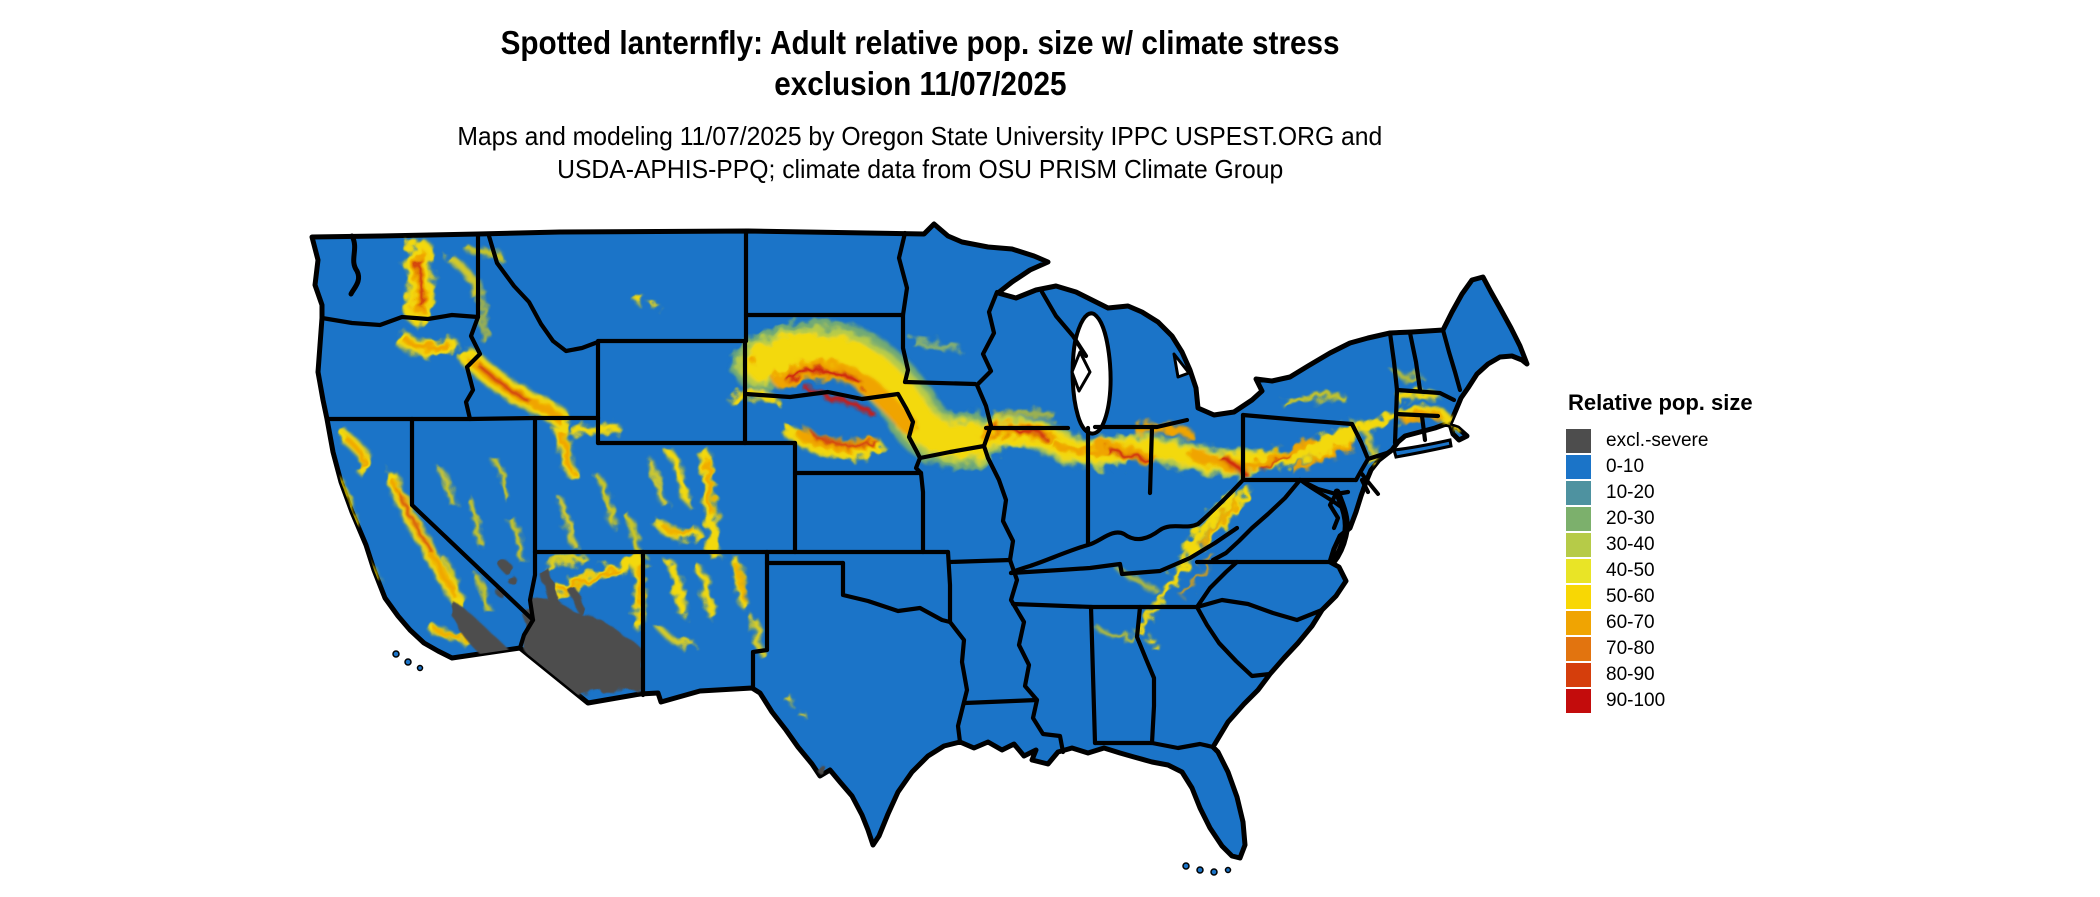  I want to click on legend-label: 90-100, so click(1636, 700).